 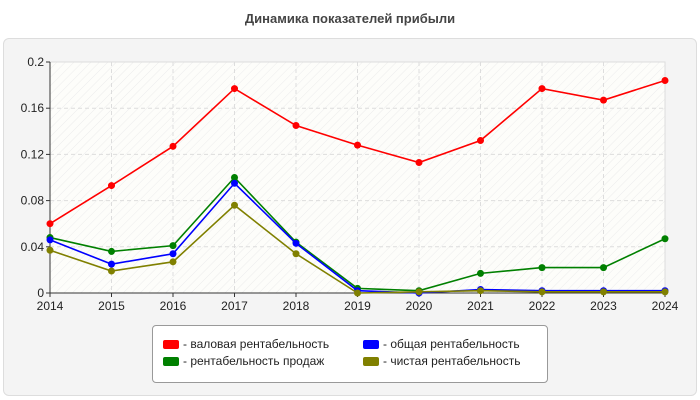 I want to click on y-tick-label: 0.08, so click(x=33, y=201).